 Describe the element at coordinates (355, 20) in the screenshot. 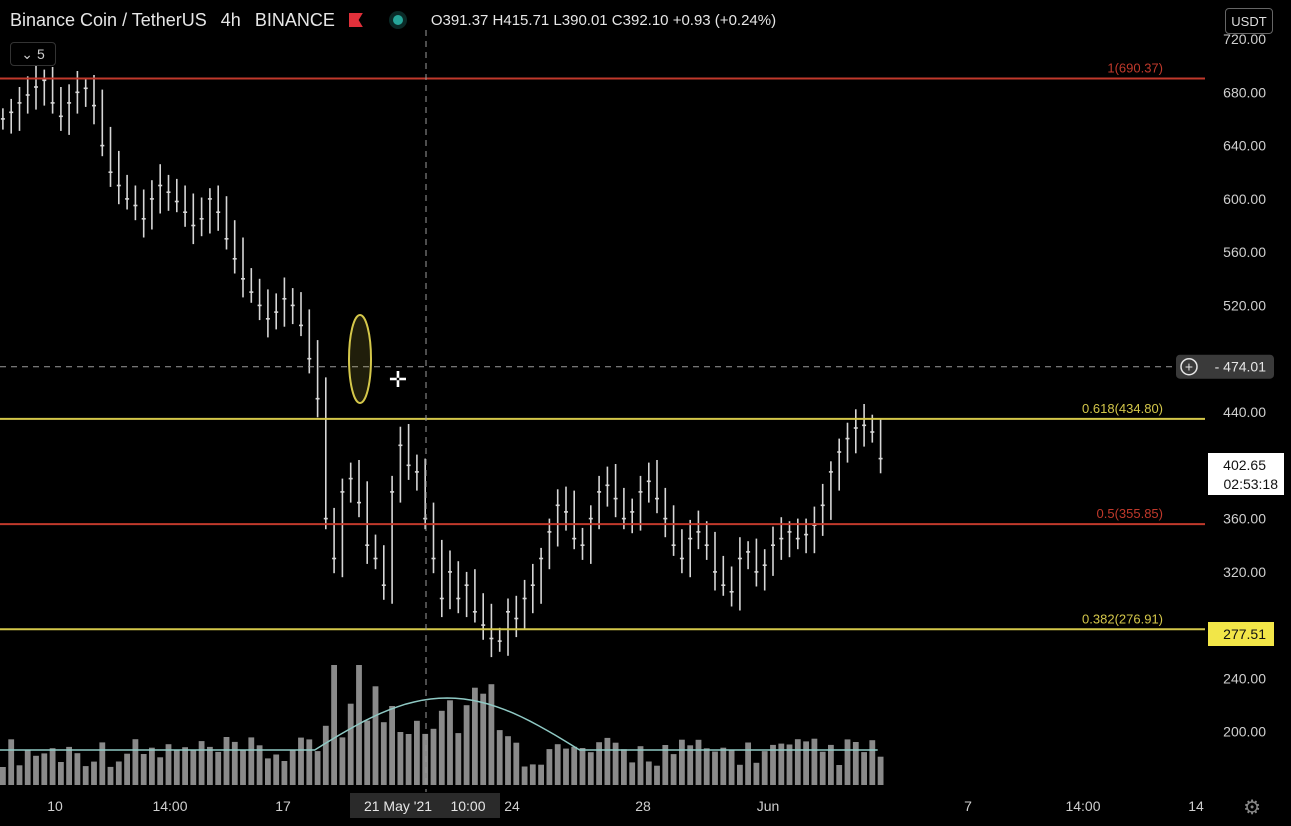

I see `flag-icon` at that location.